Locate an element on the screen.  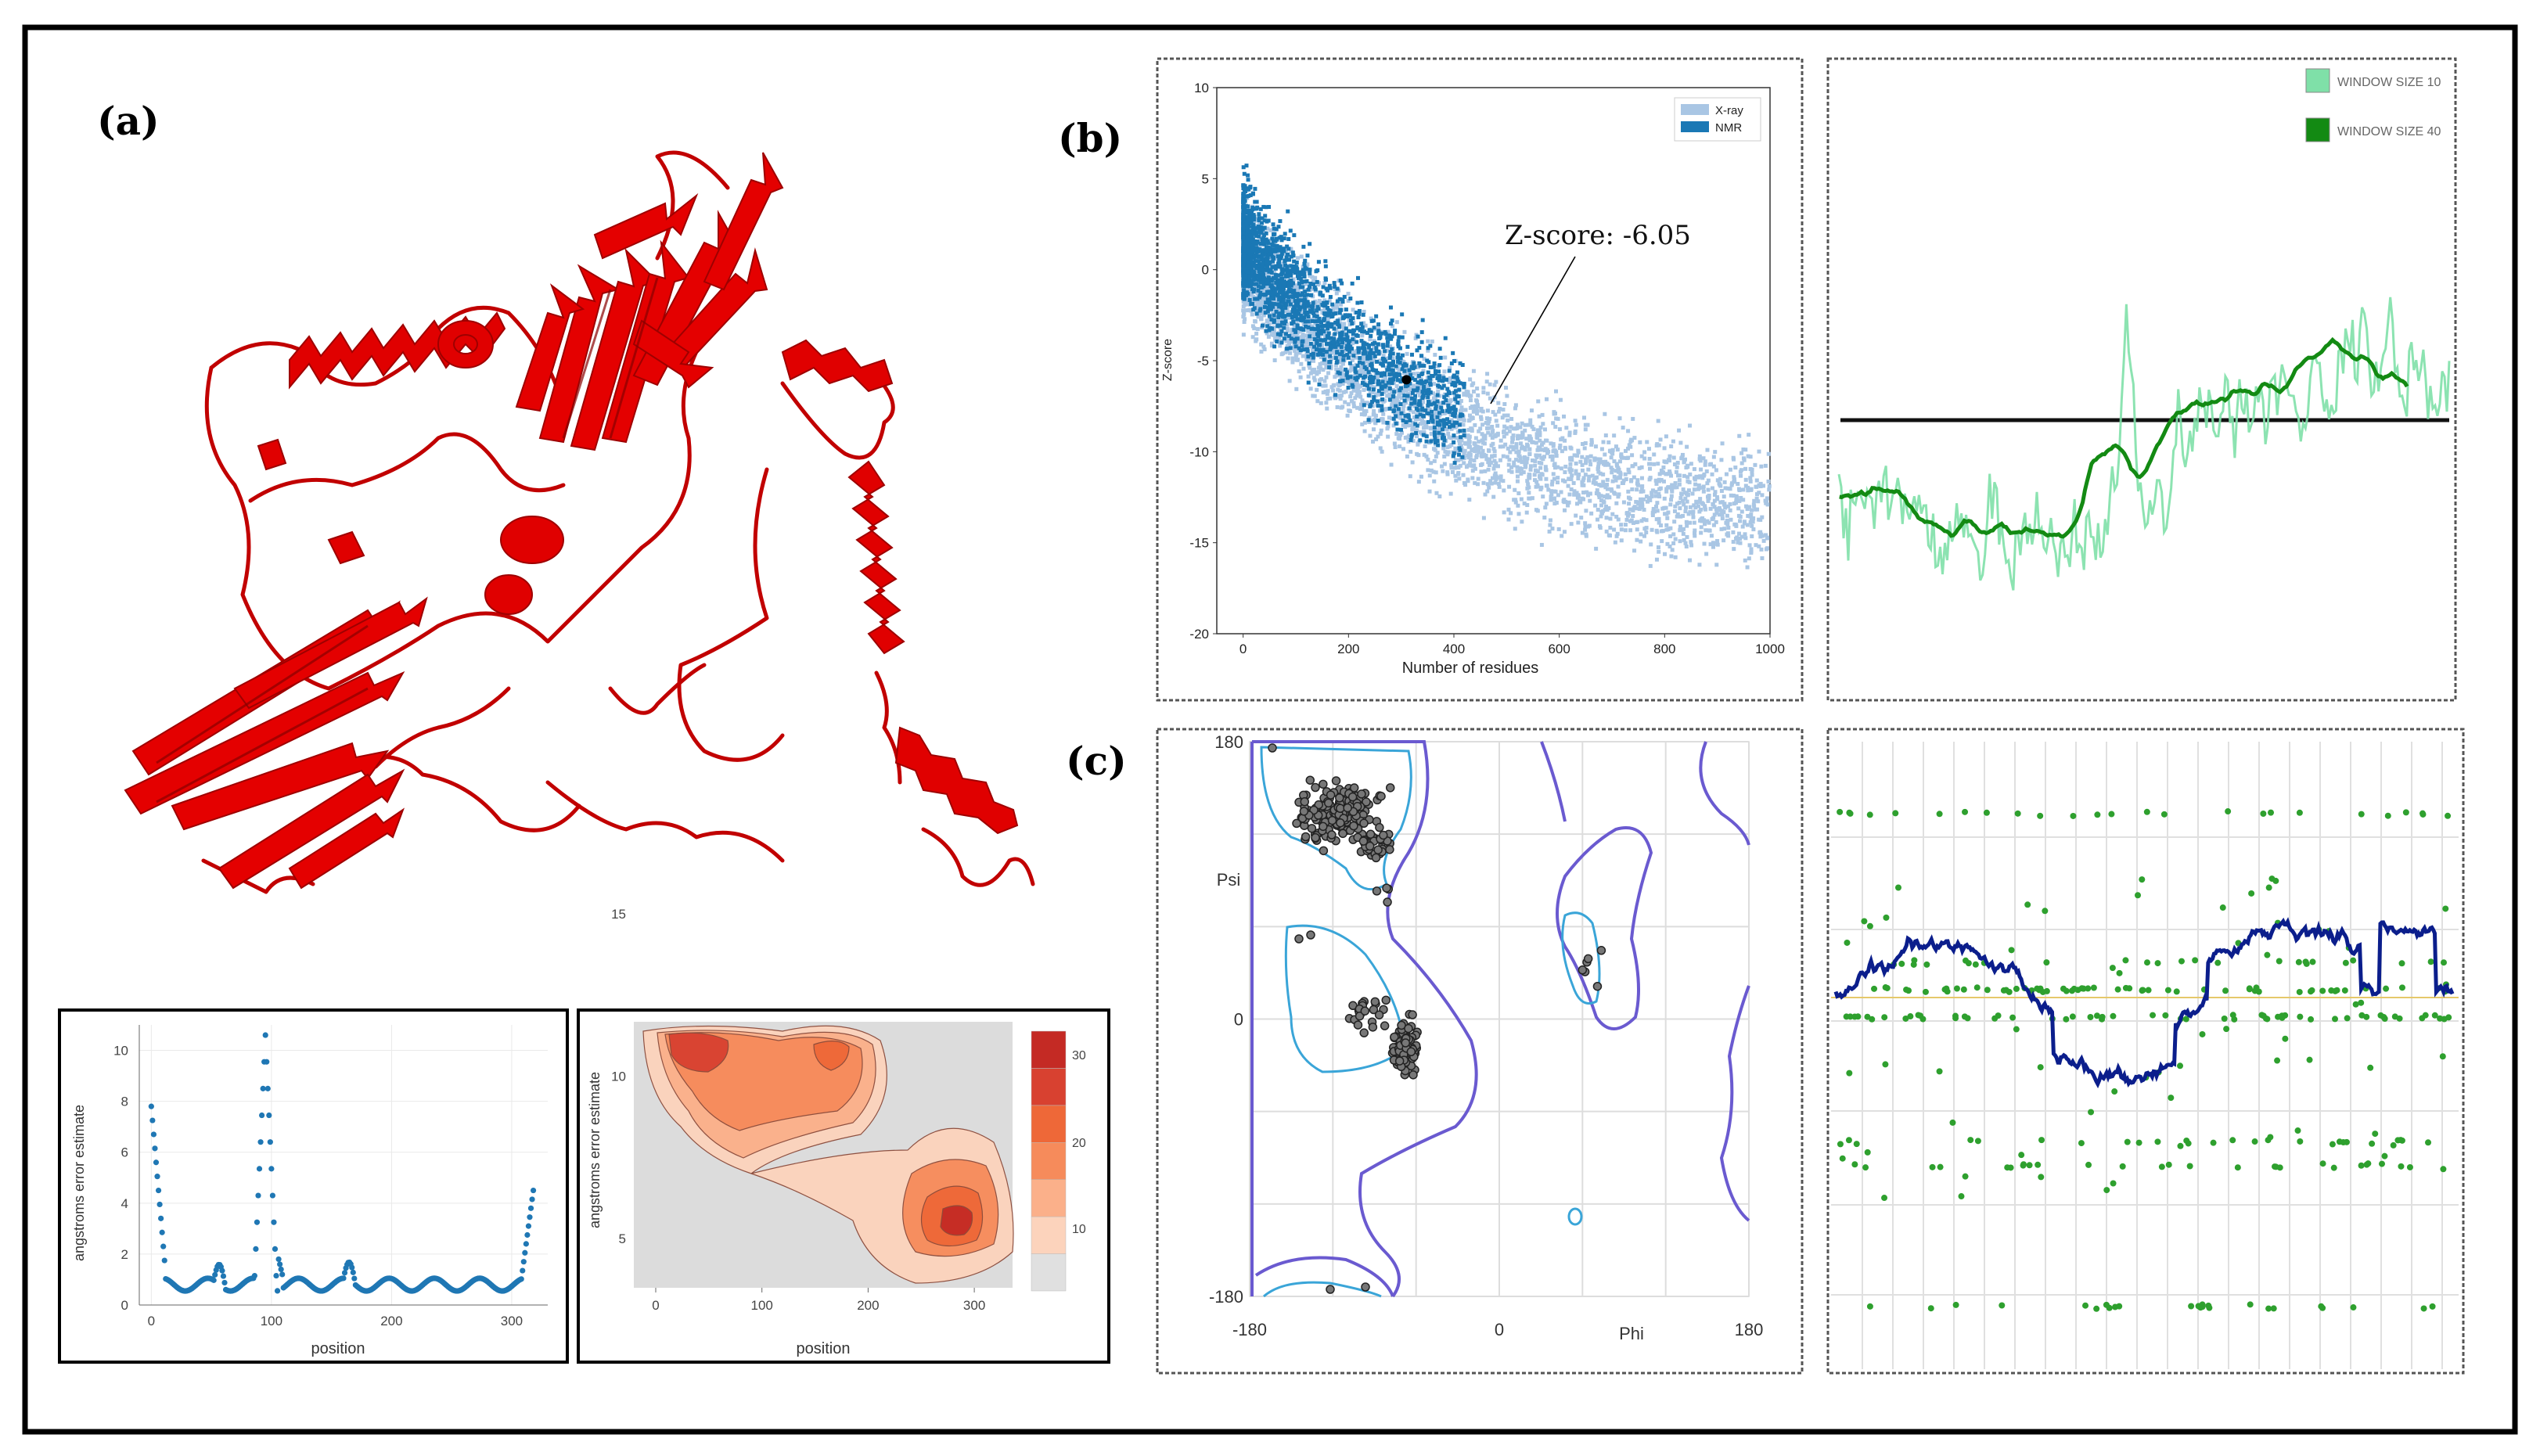
y-tick-label: 2 is located at coordinates (124, 1254).